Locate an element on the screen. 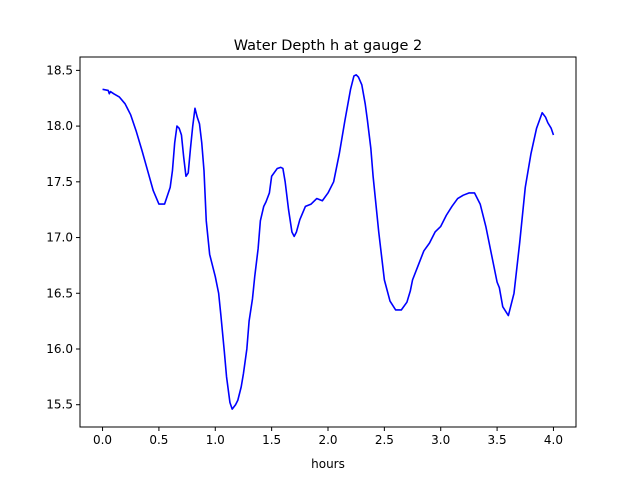  x-axis: 0.0 0.5 1.0 1.5 2.0 2.5 3.0 3.5 4.0 is located at coordinates (328, 437).